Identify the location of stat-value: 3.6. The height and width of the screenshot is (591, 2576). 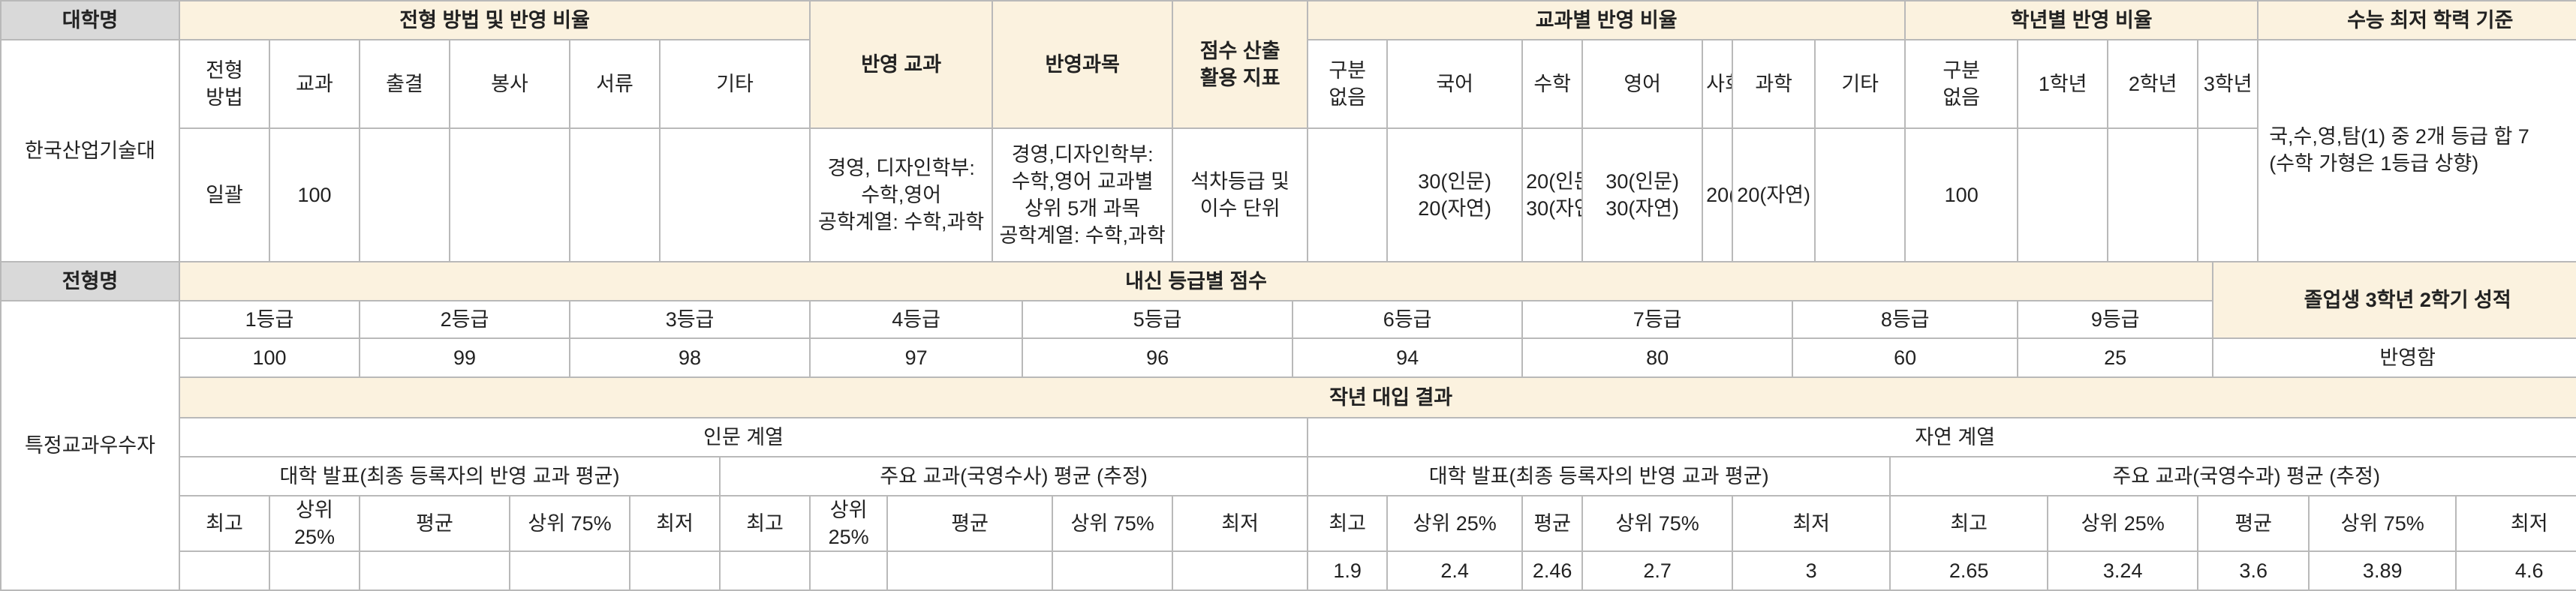
(2253, 570).